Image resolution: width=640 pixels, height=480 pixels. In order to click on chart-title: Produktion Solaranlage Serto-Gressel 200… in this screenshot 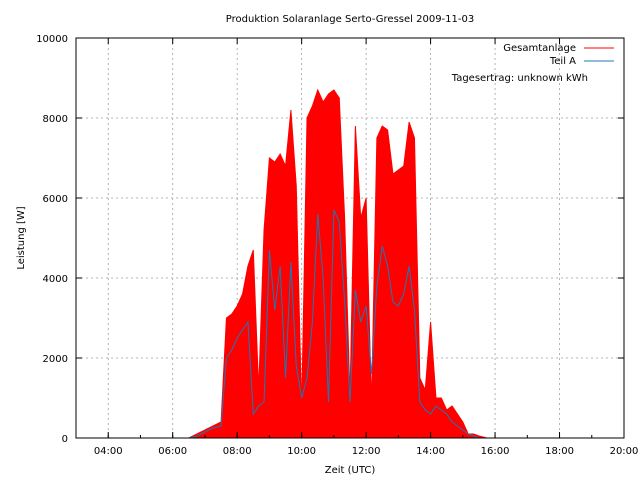, I will do `click(350, 19)`.